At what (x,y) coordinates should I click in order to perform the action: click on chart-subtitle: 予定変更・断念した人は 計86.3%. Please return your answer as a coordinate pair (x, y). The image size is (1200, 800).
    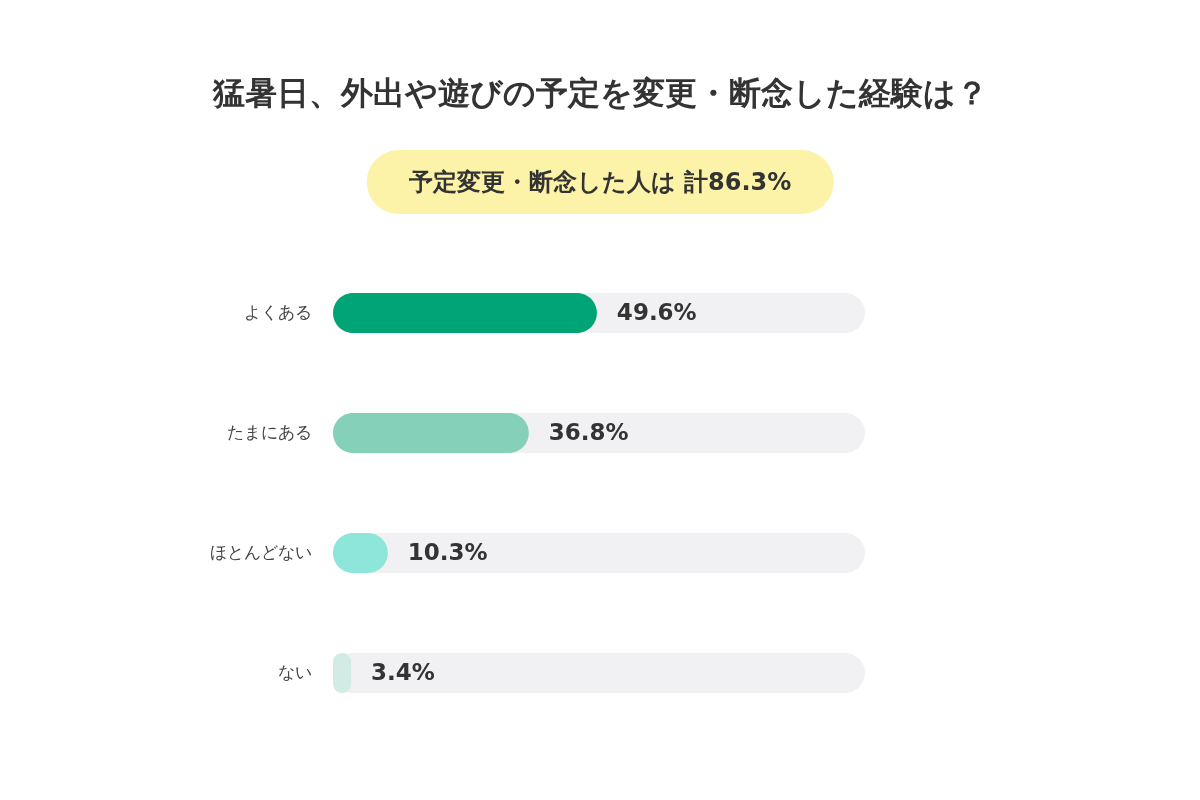
    Looking at the image, I should click on (600, 182).